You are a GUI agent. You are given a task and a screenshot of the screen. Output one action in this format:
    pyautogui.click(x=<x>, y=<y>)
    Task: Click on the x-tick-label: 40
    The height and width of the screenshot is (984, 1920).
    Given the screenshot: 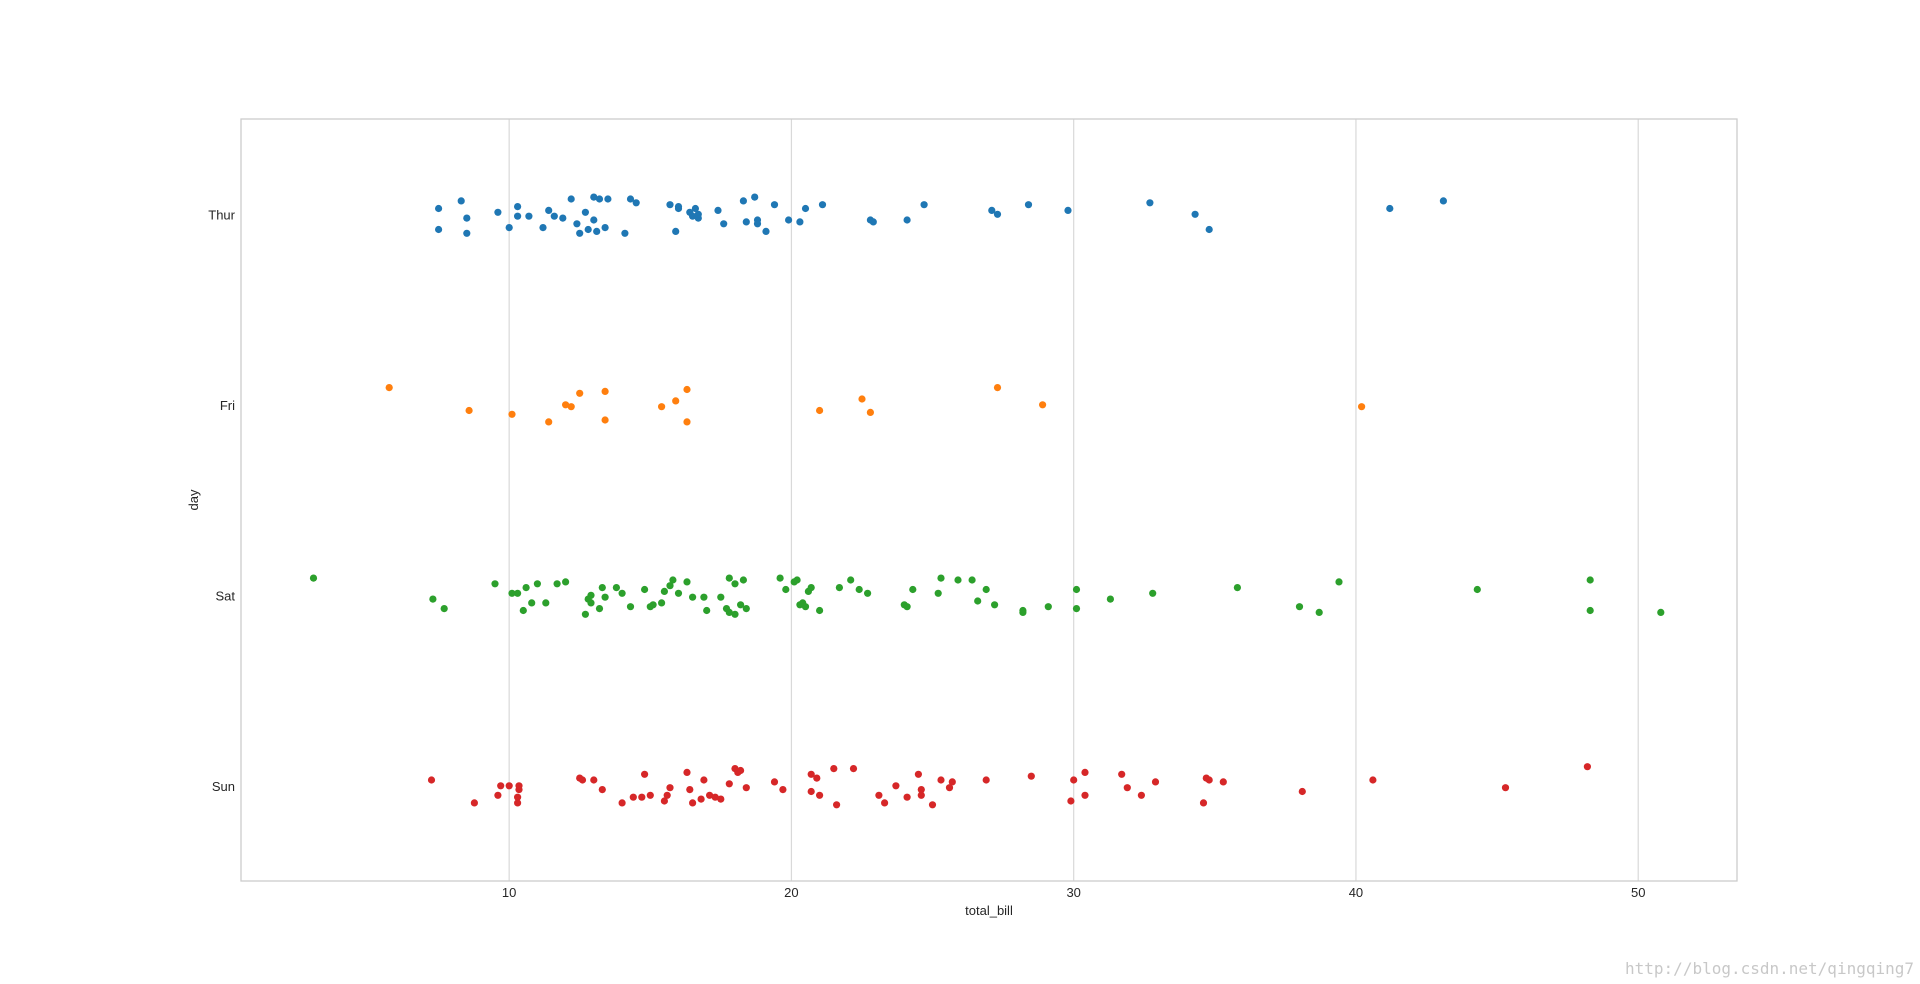 What is the action you would take?
    pyautogui.click(x=1356, y=892)
    